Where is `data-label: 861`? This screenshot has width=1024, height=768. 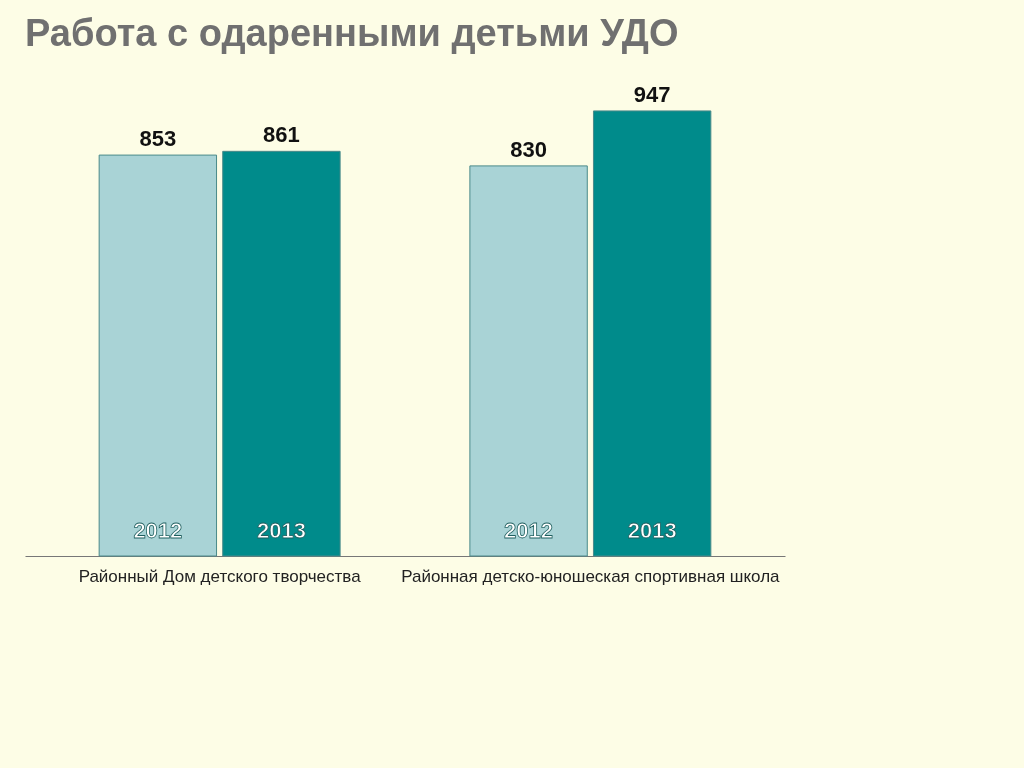
data-label: 861 is located at coordinates (281, 135).